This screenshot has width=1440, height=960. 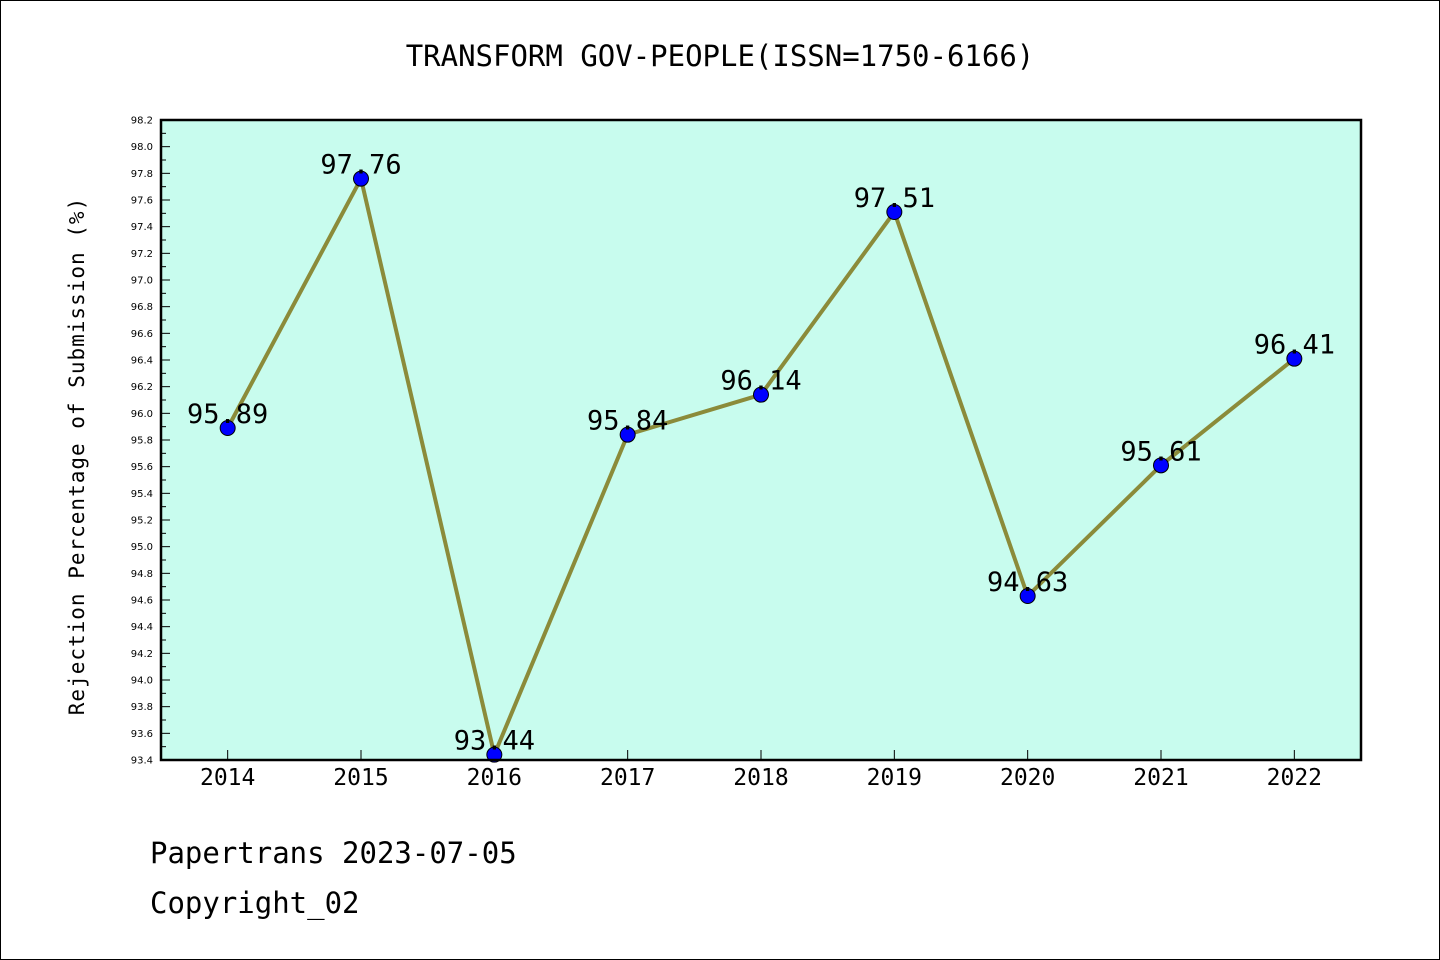 What do you see at coordinates (1027, 778) in the screenshot?
I see `x-tick-label: 2020` at bounding box center [1027, 778].